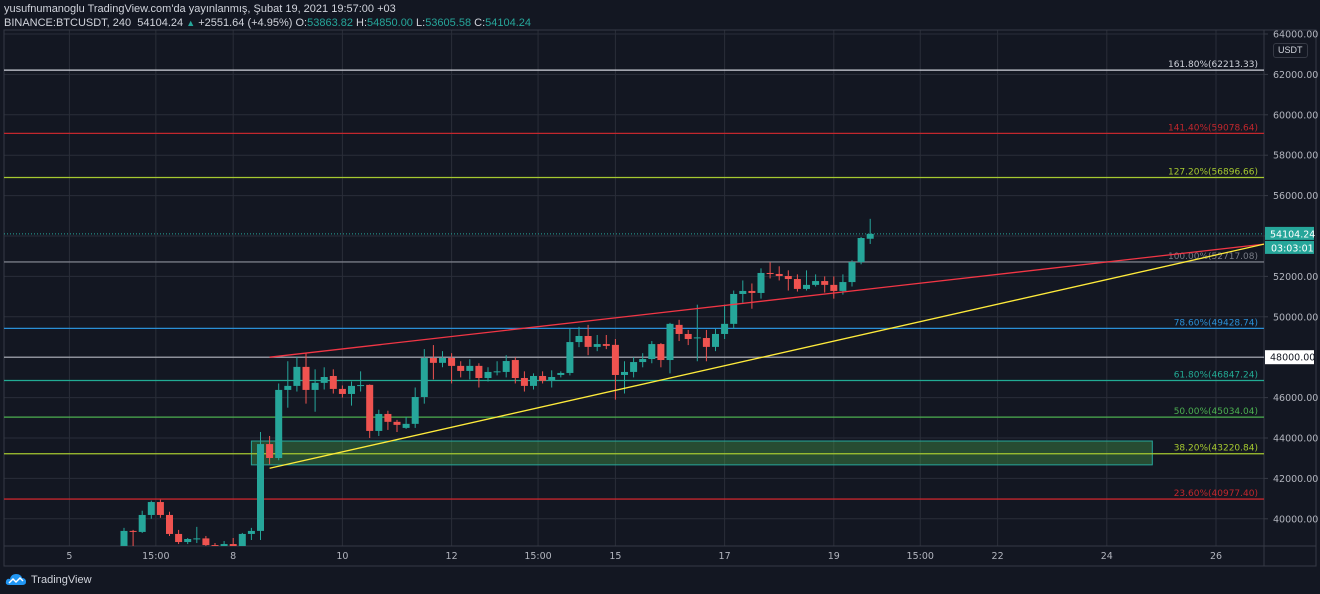 The height and width of the screenshot is (594, 1320). What do you see at coordinates (701, 453) in the screenshot?
I see `support-zone-rectangle` at bounding box center [701, 453].